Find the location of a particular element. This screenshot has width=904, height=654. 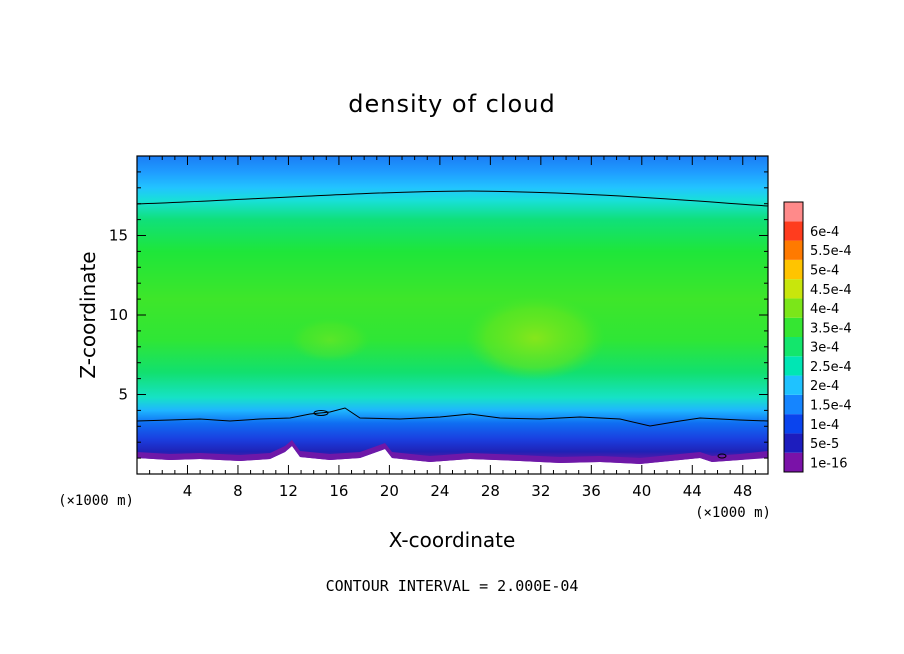

x-tick-label: 12 is located at coordinates (288, 491).